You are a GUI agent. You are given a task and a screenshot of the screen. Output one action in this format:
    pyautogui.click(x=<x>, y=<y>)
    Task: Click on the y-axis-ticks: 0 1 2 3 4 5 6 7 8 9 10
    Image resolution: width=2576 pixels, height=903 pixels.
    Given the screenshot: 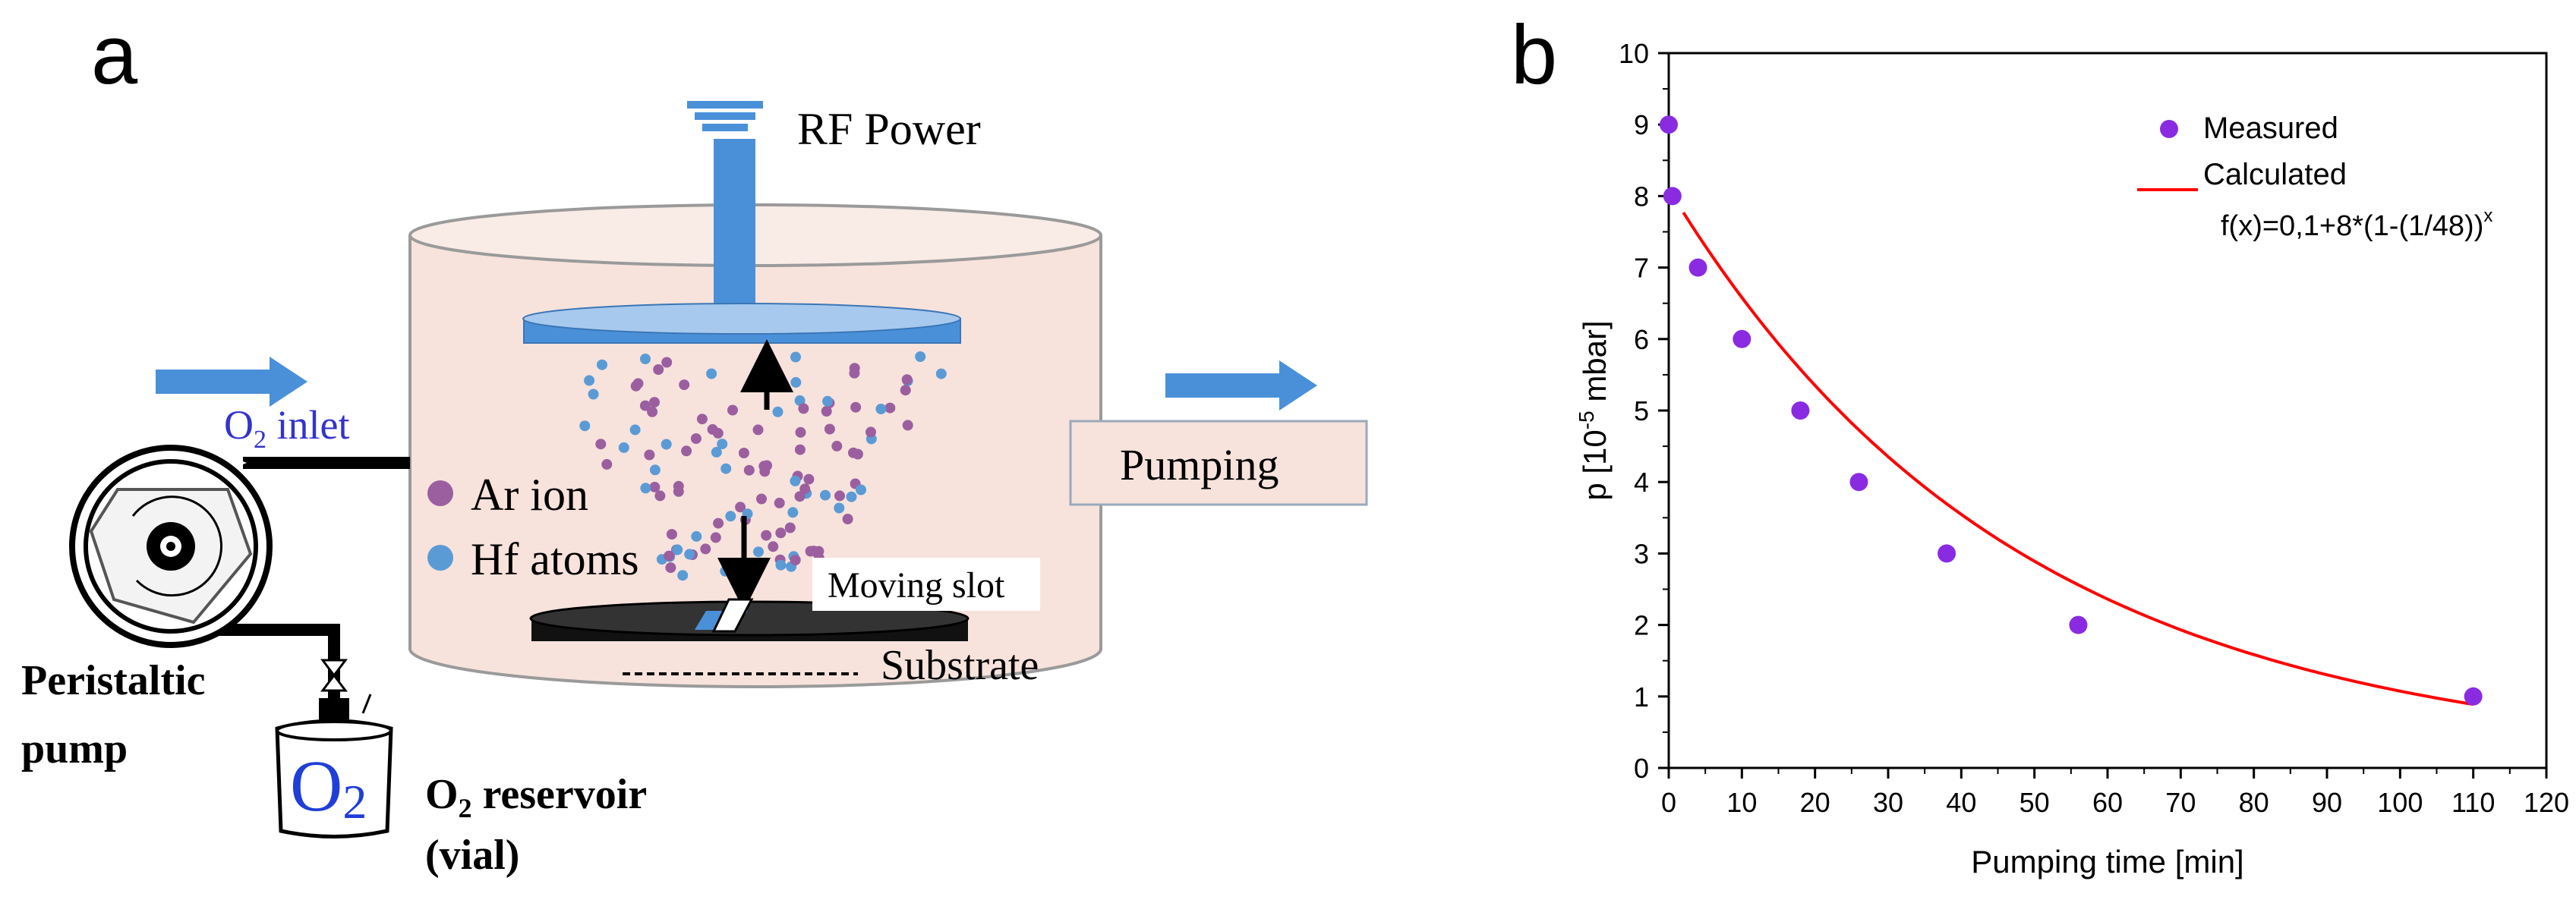 What is the action you would take?
    pyautogui.click(x=1644, y=411)
    